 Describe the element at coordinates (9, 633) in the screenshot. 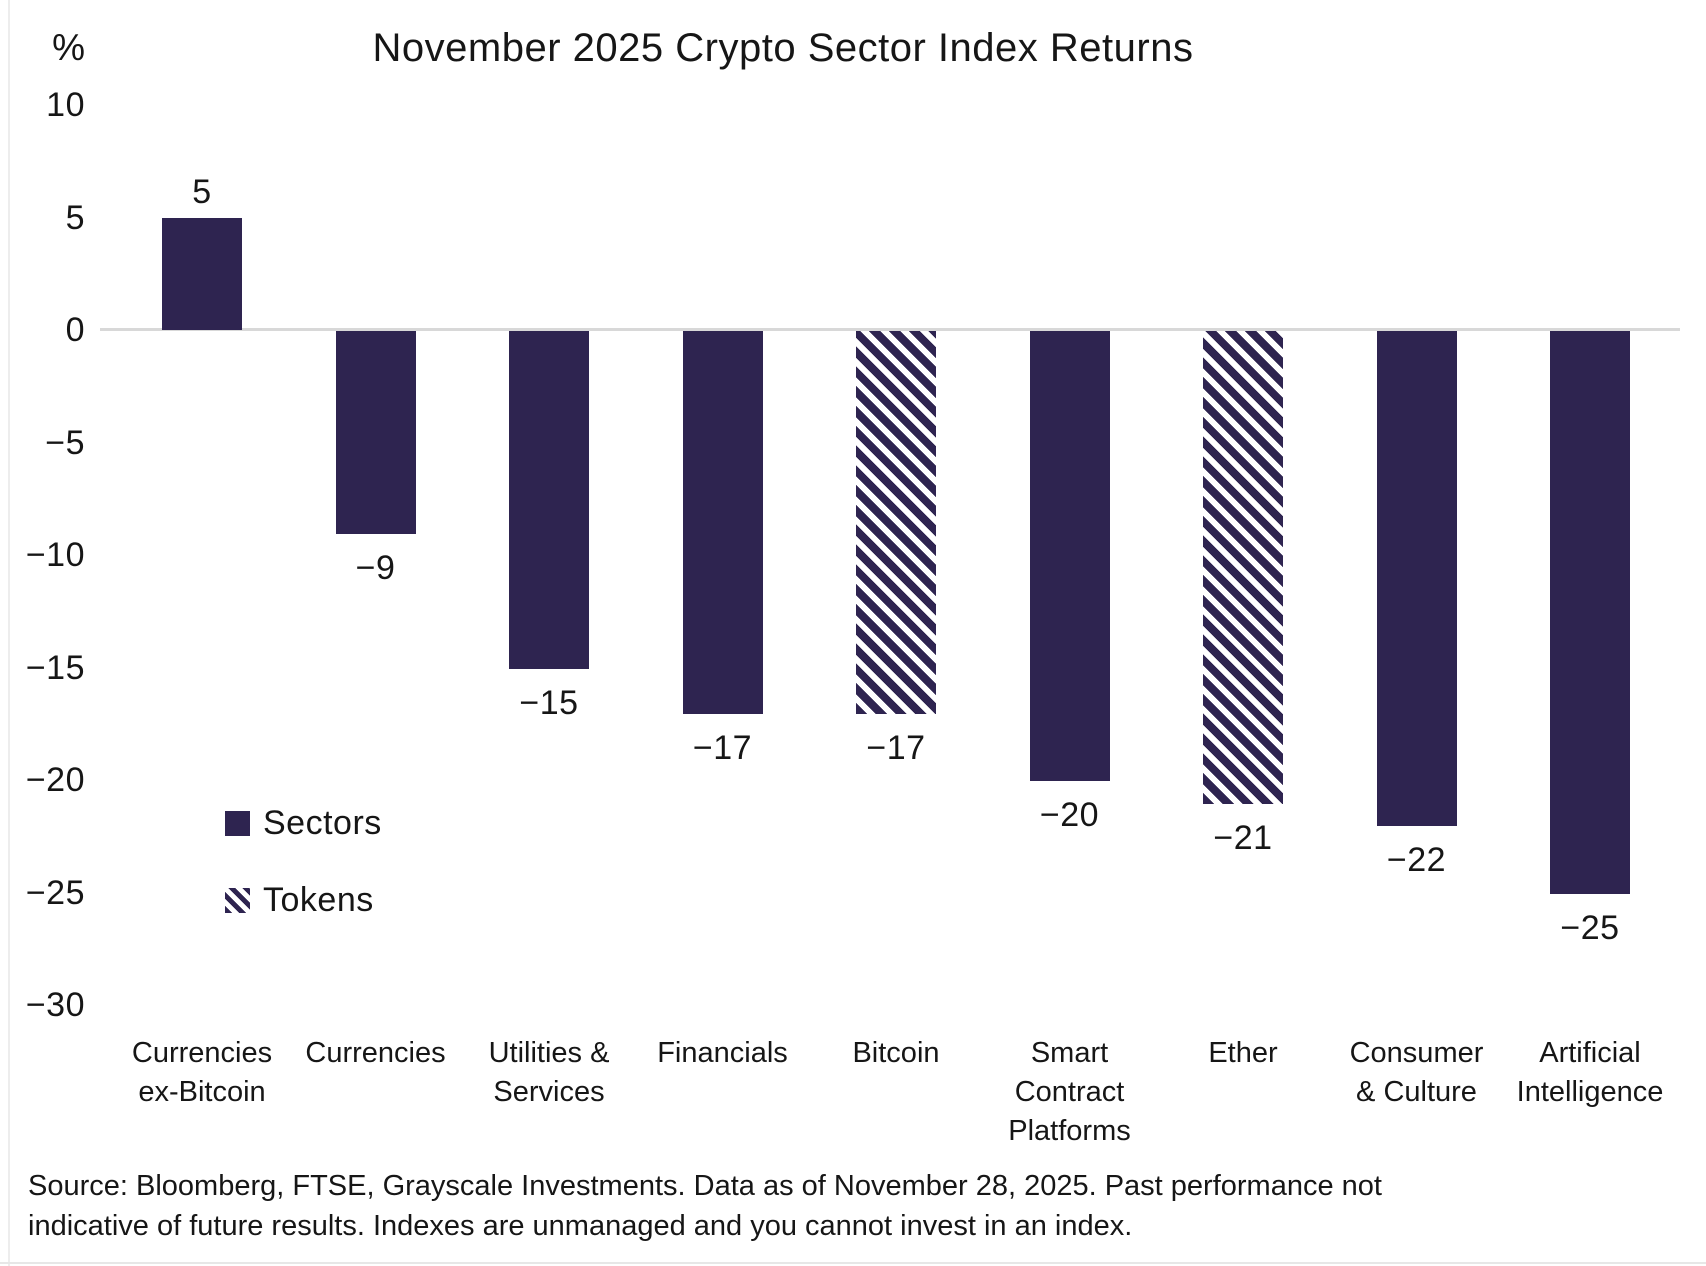

I see `left-edge-divider` at that location.